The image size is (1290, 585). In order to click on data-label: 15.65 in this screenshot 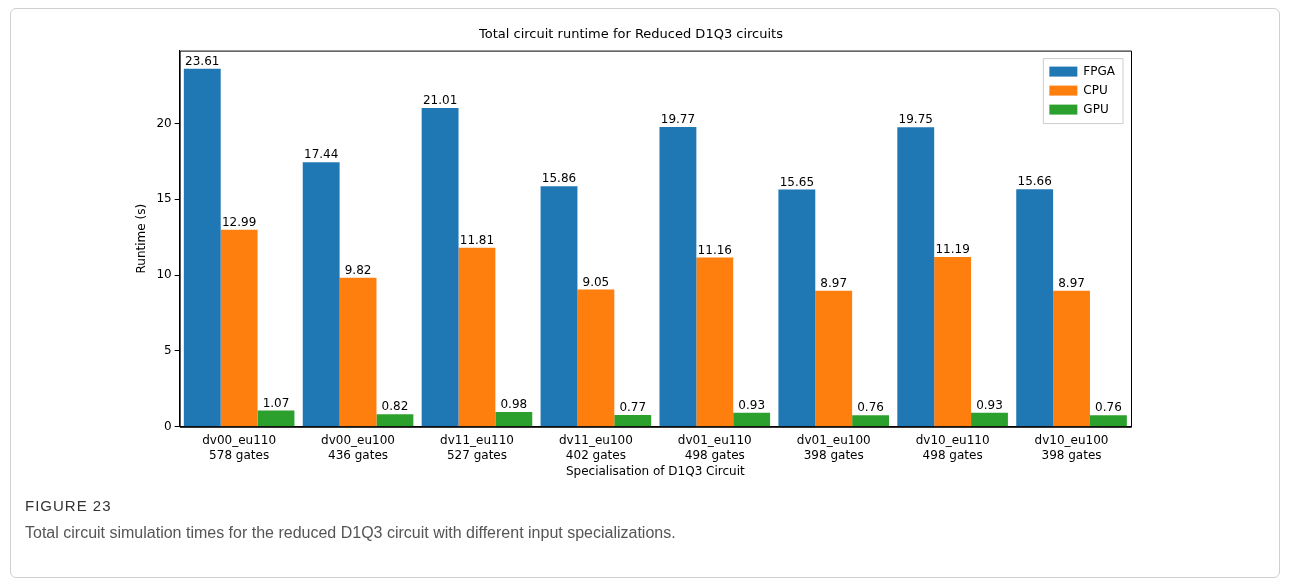, I will do `click(797, 181)`.